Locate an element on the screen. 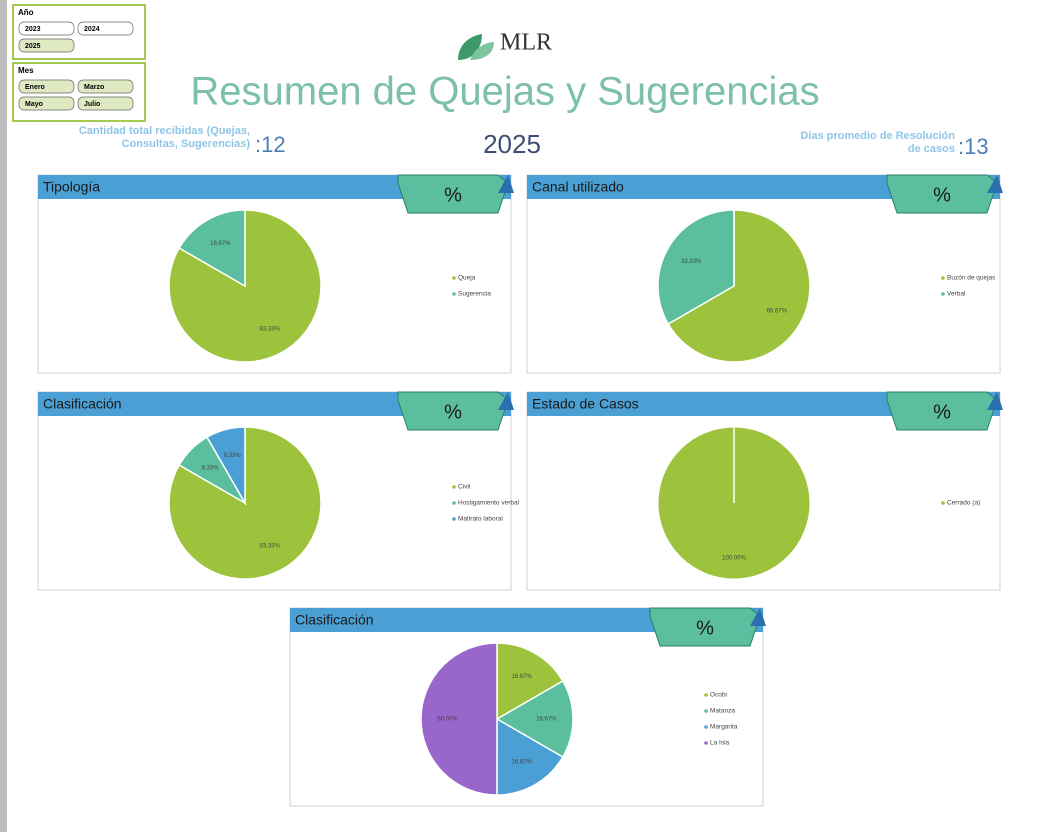 The width and height of the screenshot is (1051, 832). logo: MLR is located at coordinates (505, 45).